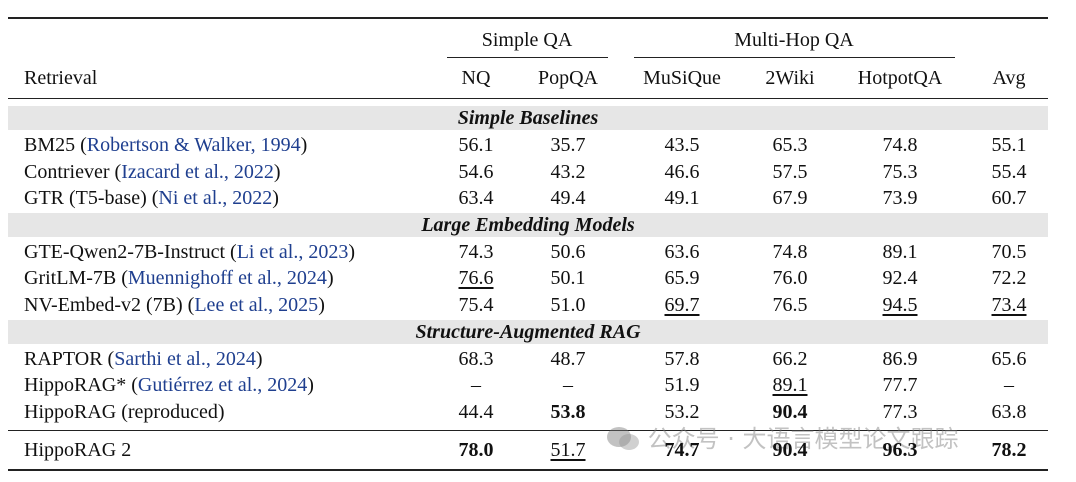 The image size is (1076, 482). Describe the element at coordinates (568, 145) in the screenshot. I see `cell: 35.7` at that location.